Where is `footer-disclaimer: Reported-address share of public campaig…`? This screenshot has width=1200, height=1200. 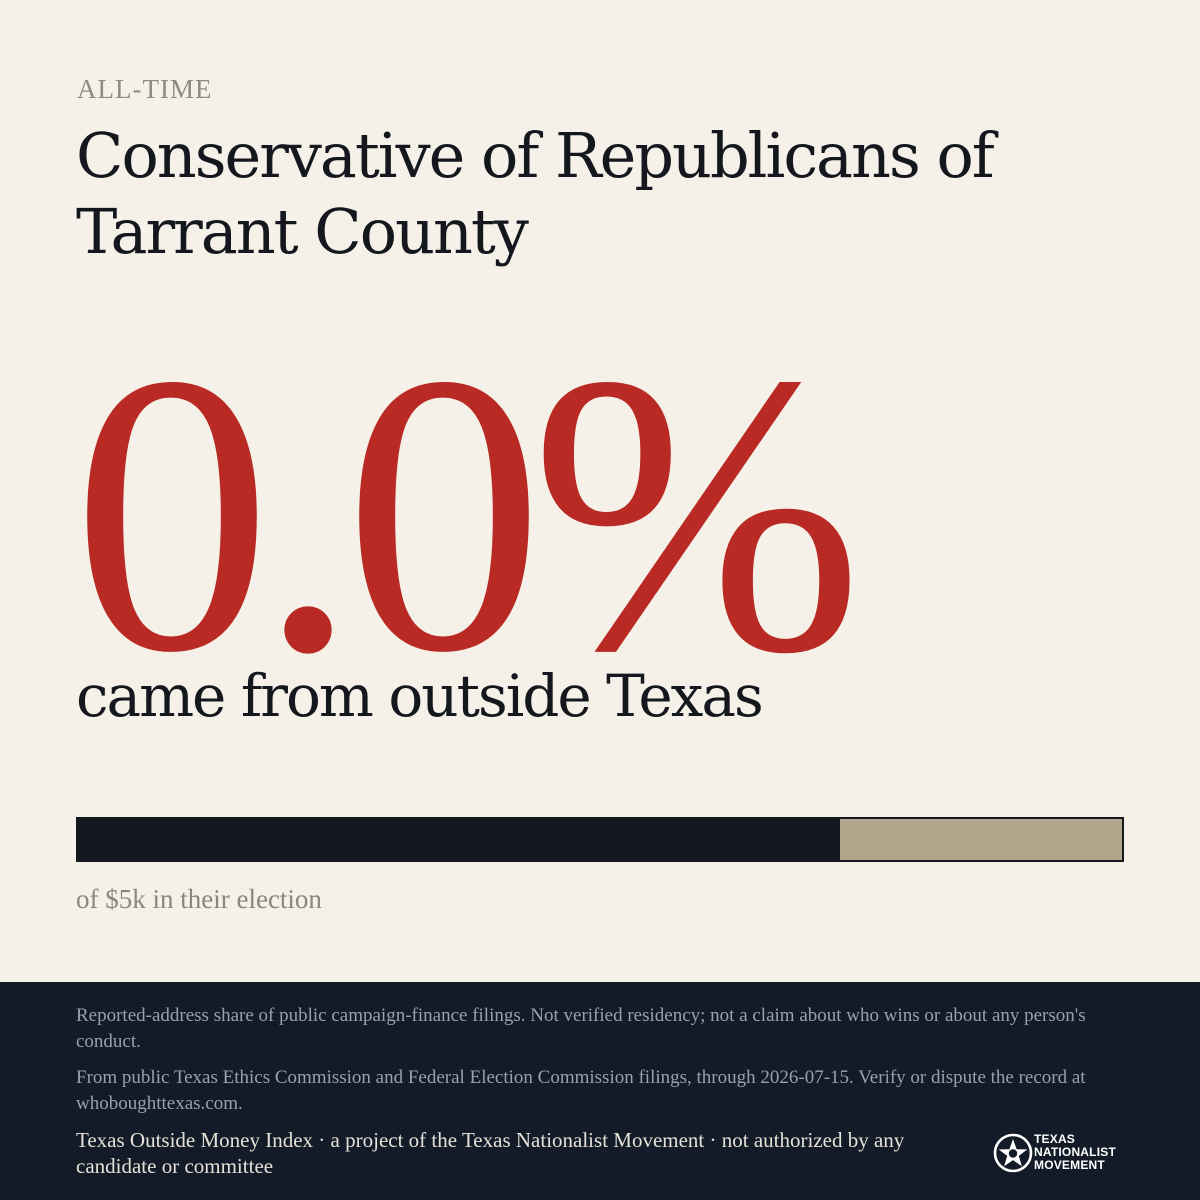
footer-disclaimer: Reported-address share of public campaig… is located at coordinates (581, 1028).